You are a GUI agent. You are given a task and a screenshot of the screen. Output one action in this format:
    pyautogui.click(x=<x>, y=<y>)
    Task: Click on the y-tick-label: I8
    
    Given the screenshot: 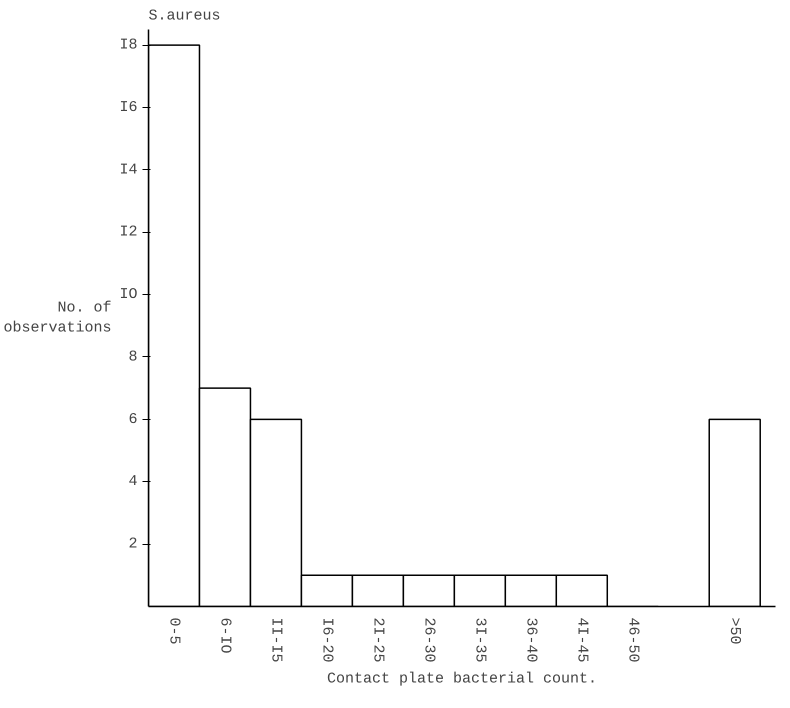 What is the action you would take?
    pyautogui.click(x=128, y=45)
    